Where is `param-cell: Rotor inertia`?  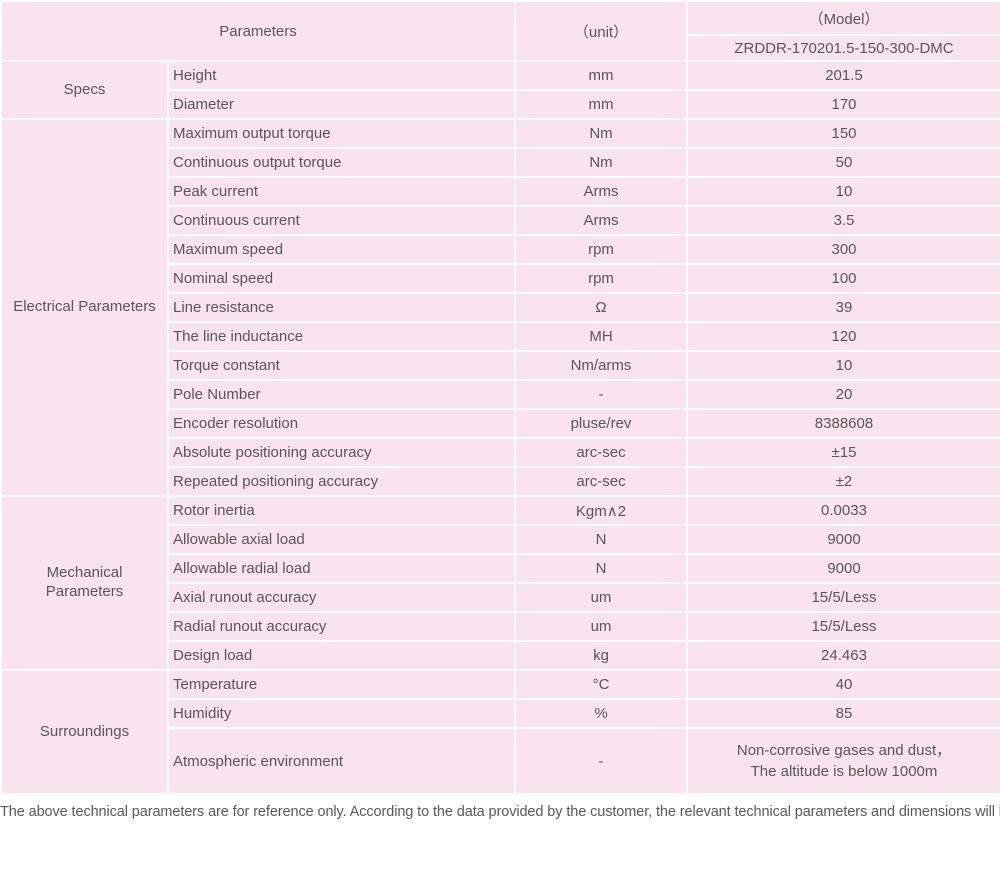
param-cell: Rotor inertia is located at coordinates (341, 510).